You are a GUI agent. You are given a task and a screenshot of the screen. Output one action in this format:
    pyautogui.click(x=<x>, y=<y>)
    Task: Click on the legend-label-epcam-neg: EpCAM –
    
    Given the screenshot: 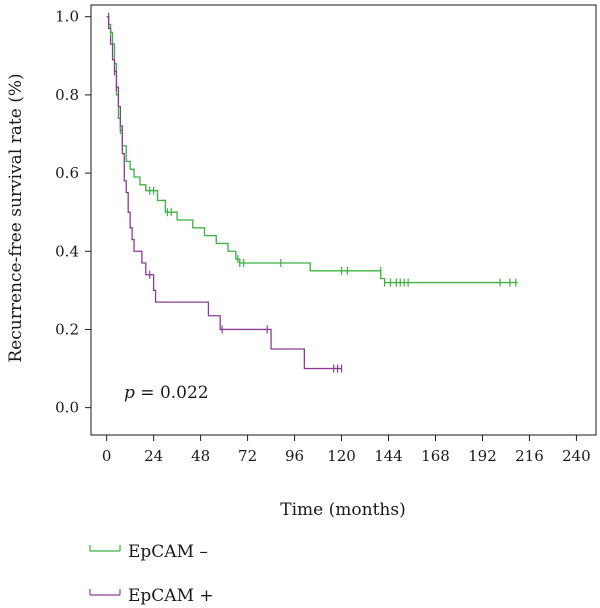 What is the action you would take?
    pyautogui.click(x=168, y=552)
    